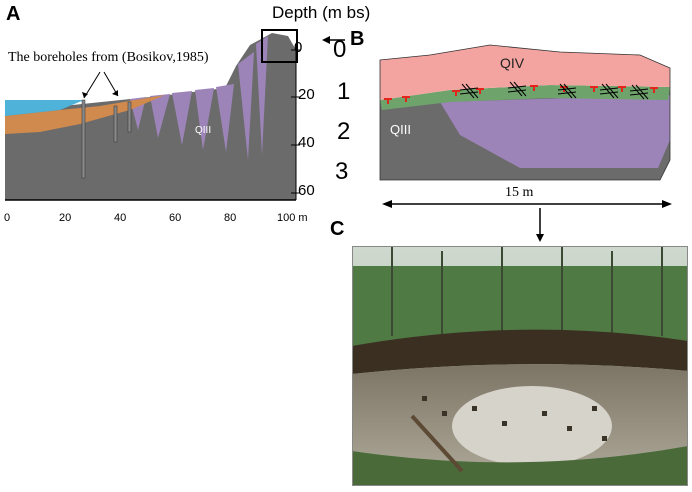 The image size is (692, 492). I want to click on depth-tick-20: 20, so click(306, 94).